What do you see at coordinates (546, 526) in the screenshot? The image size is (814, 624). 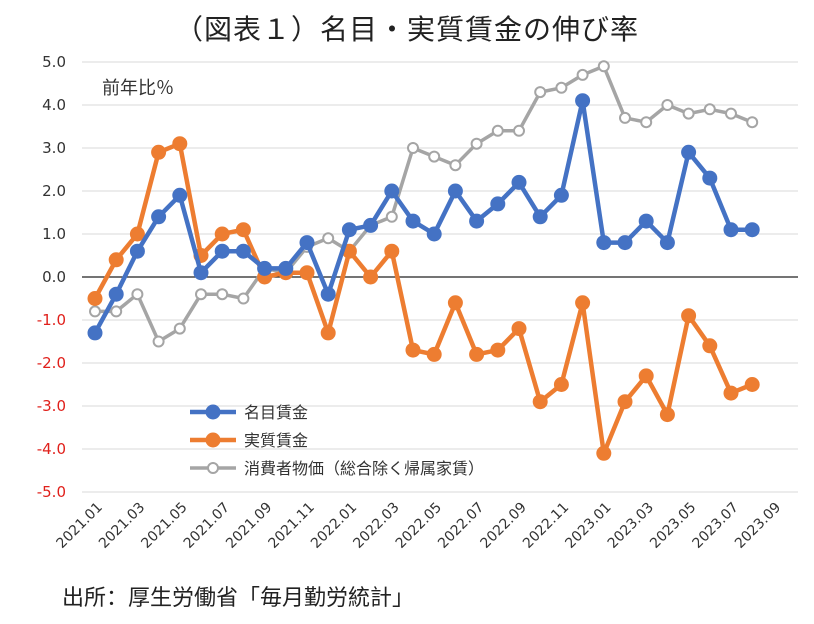 I see `x-tick-label: 2022.11` at bounding box center [546, 526].